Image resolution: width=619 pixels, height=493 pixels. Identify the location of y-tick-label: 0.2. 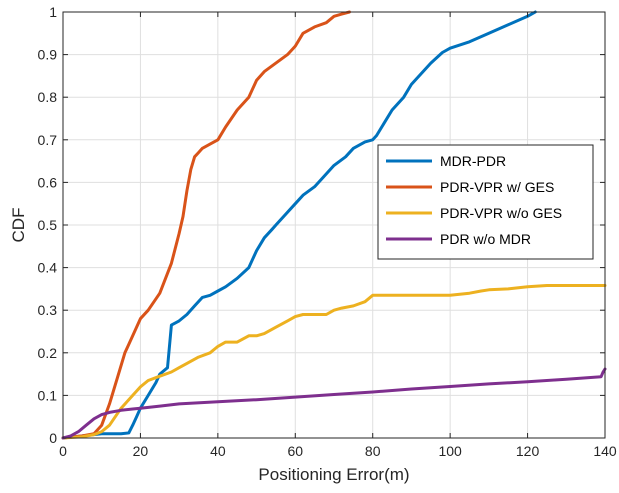
(48, 353).